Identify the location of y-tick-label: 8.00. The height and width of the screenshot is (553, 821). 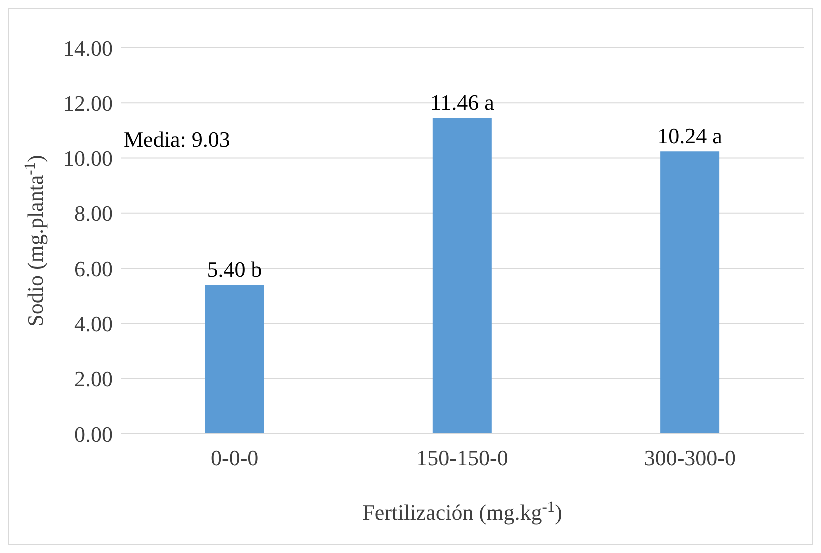
(93, 213).